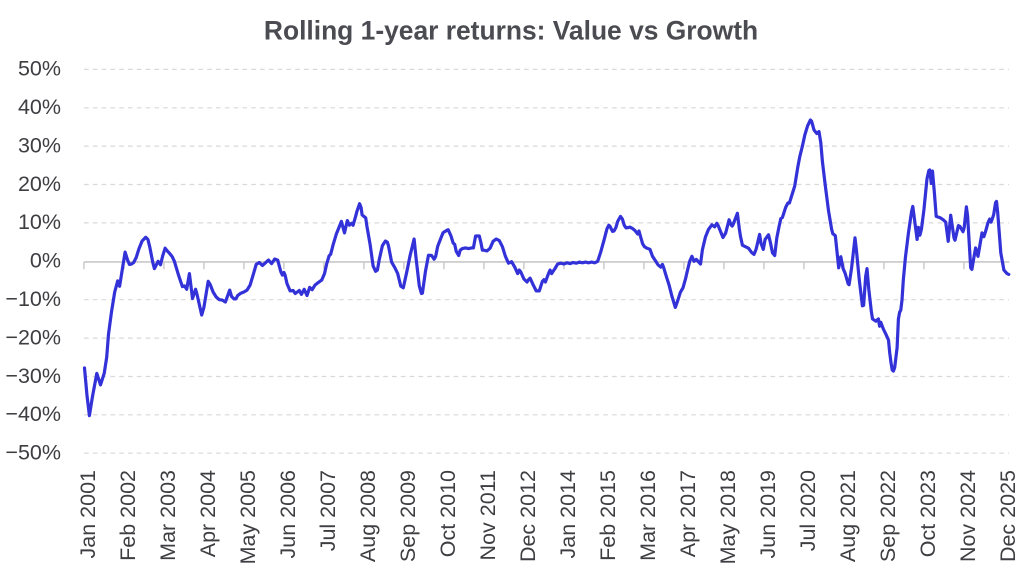 This screenshot has height=576, width=1024. Describe the element at coordinates (288, 514) in the screenshot. I see `svg-text: Jun 2006` at that location.